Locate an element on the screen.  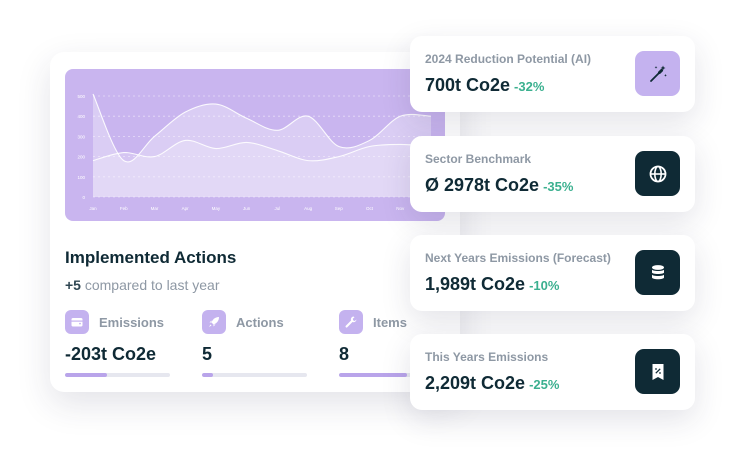
chart-y-tick-label: 300 is located at coordinates (81, 136).